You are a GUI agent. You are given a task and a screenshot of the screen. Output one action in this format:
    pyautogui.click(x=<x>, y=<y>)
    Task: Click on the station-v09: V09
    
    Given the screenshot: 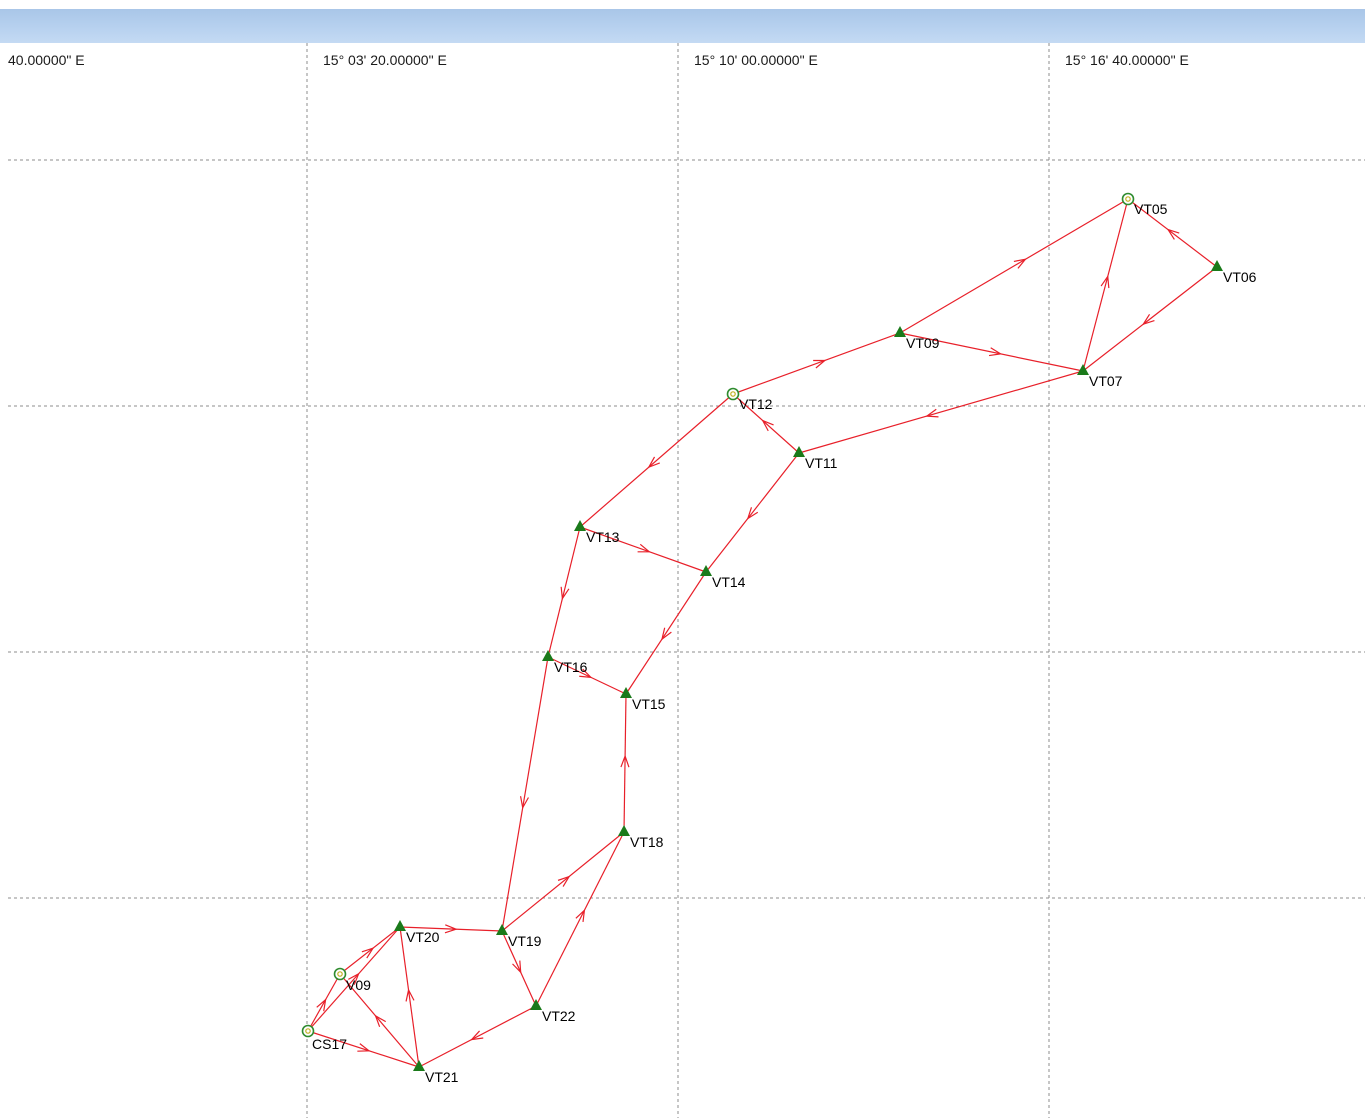 What is the action you would take?
    pyautogui.click(x=352, y=980)
    